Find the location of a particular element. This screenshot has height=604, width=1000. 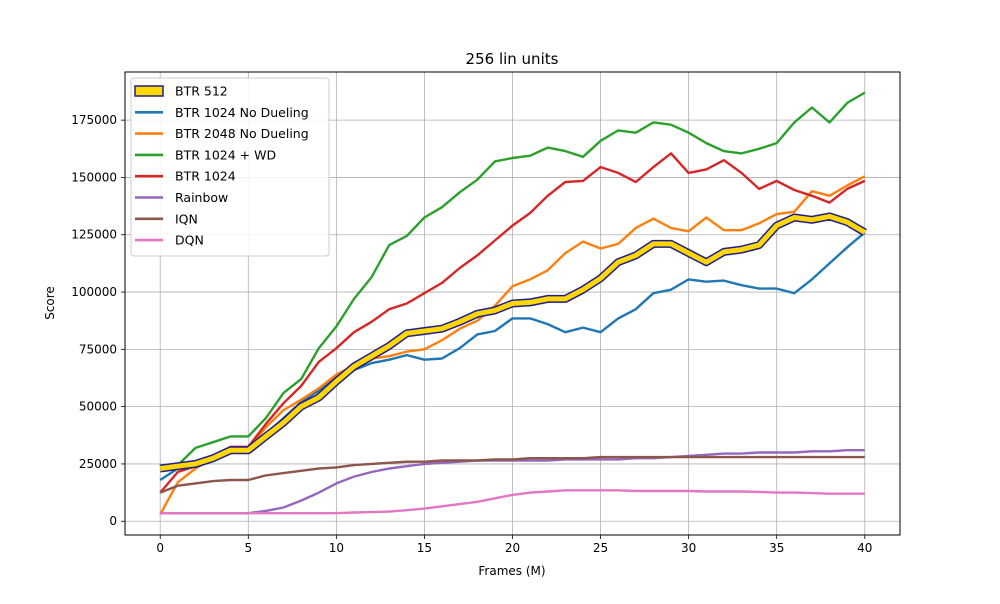

legend-label-btr-1024-no-dueling: BTR 1024 No Dueling is located at coordinates (242, 112).